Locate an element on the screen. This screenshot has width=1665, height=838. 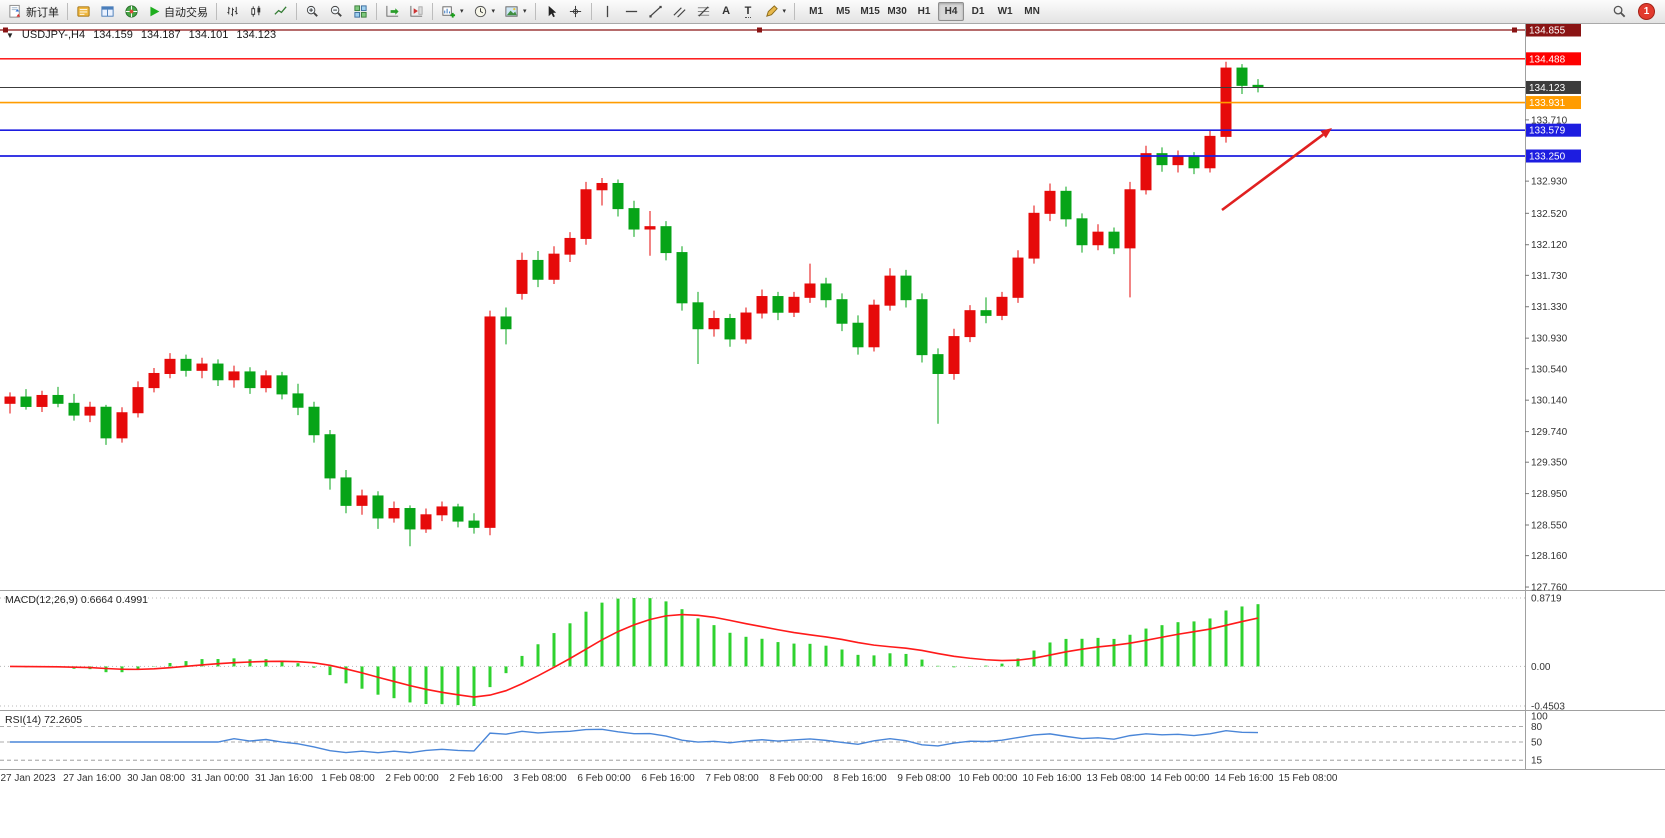
cursor-icon is located at coordinates (551, 11).